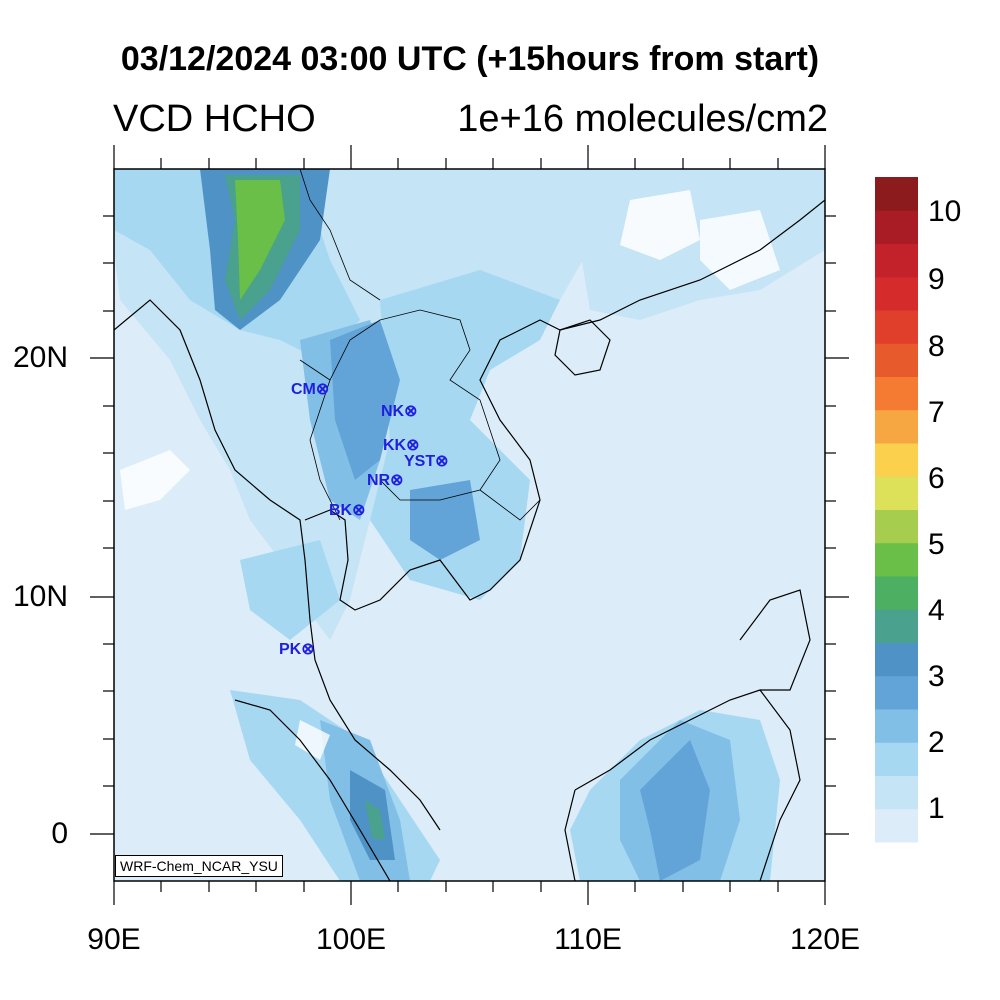 The height and width of the screenshot is (1000, 1000). I want to click on station-nk: NK⊗, so click(399, 411).